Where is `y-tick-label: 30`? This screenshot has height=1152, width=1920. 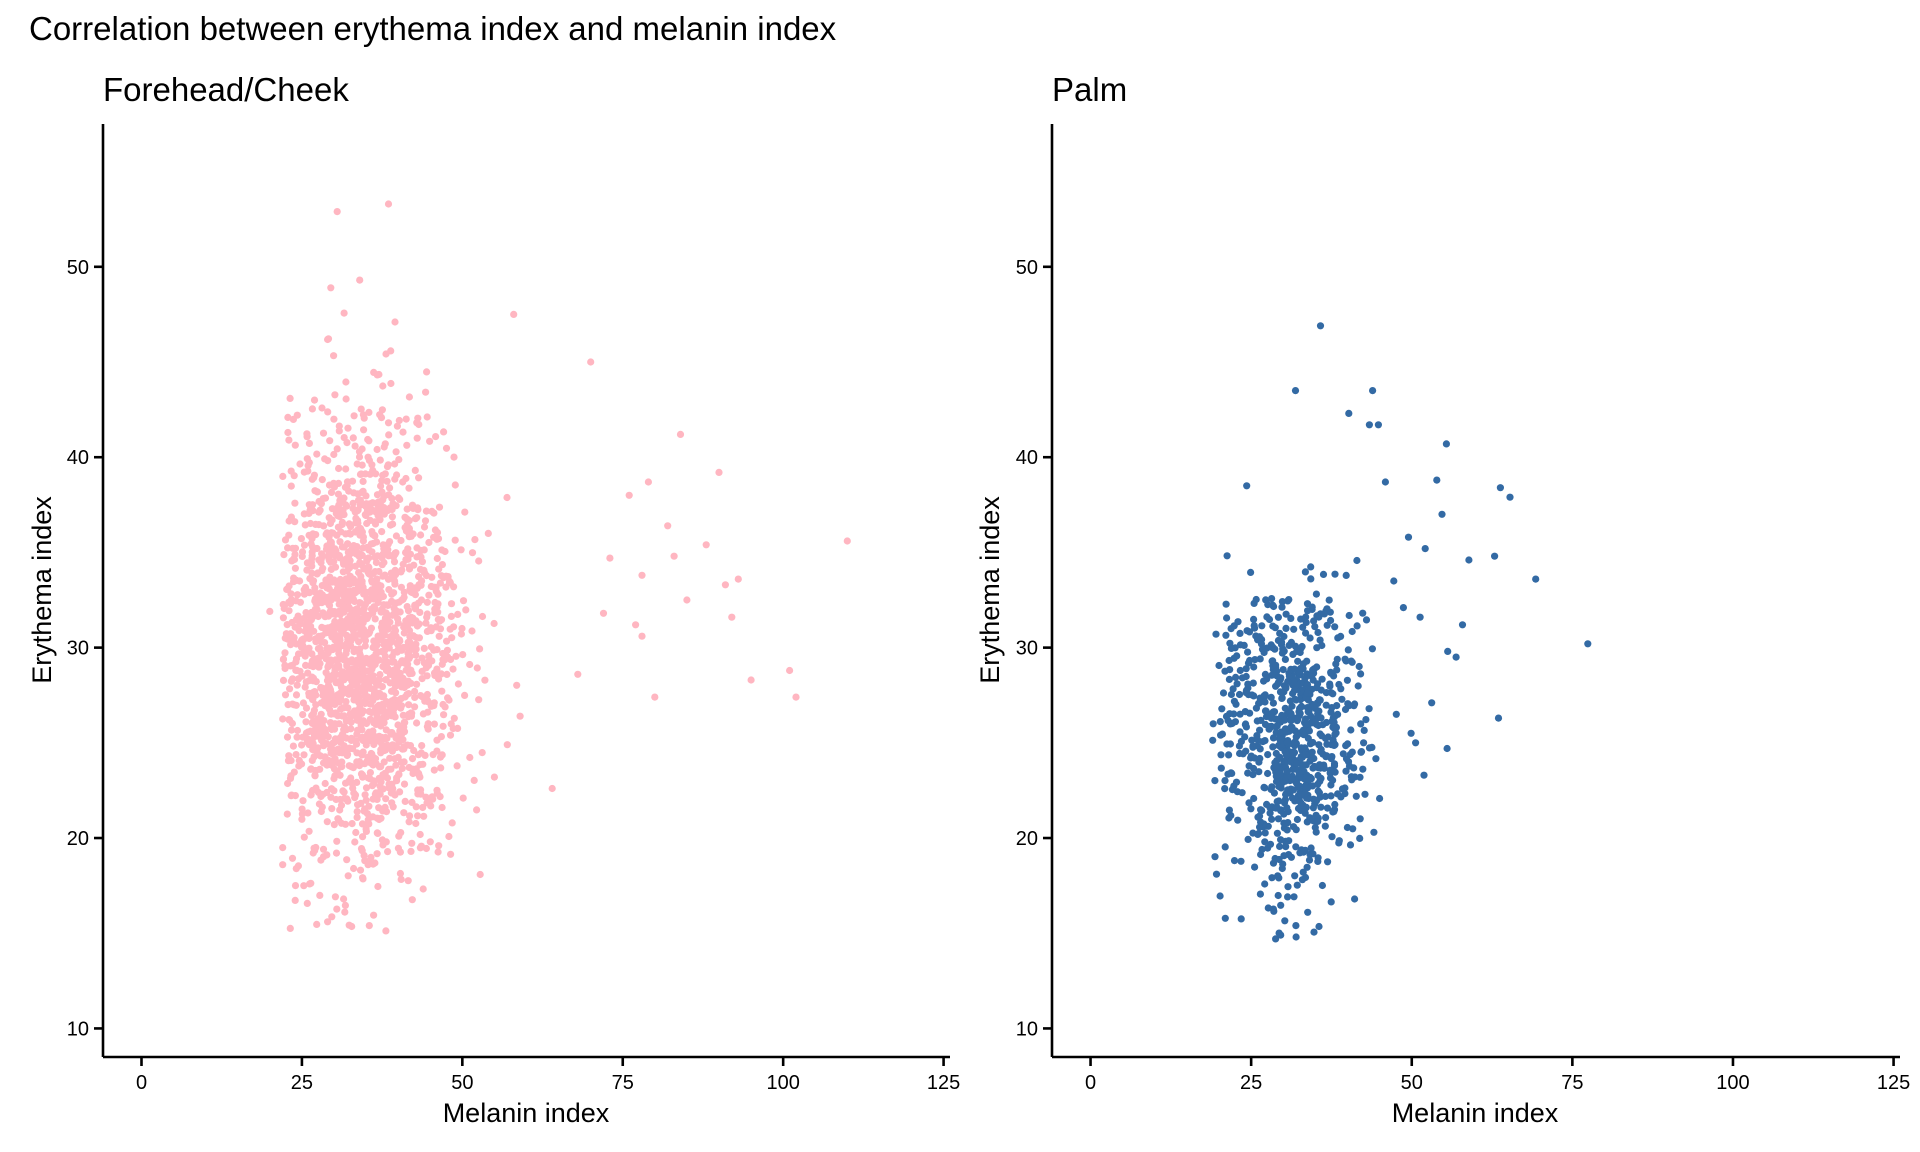
y-tick-label: 30 is located at coordinates (78, 649).